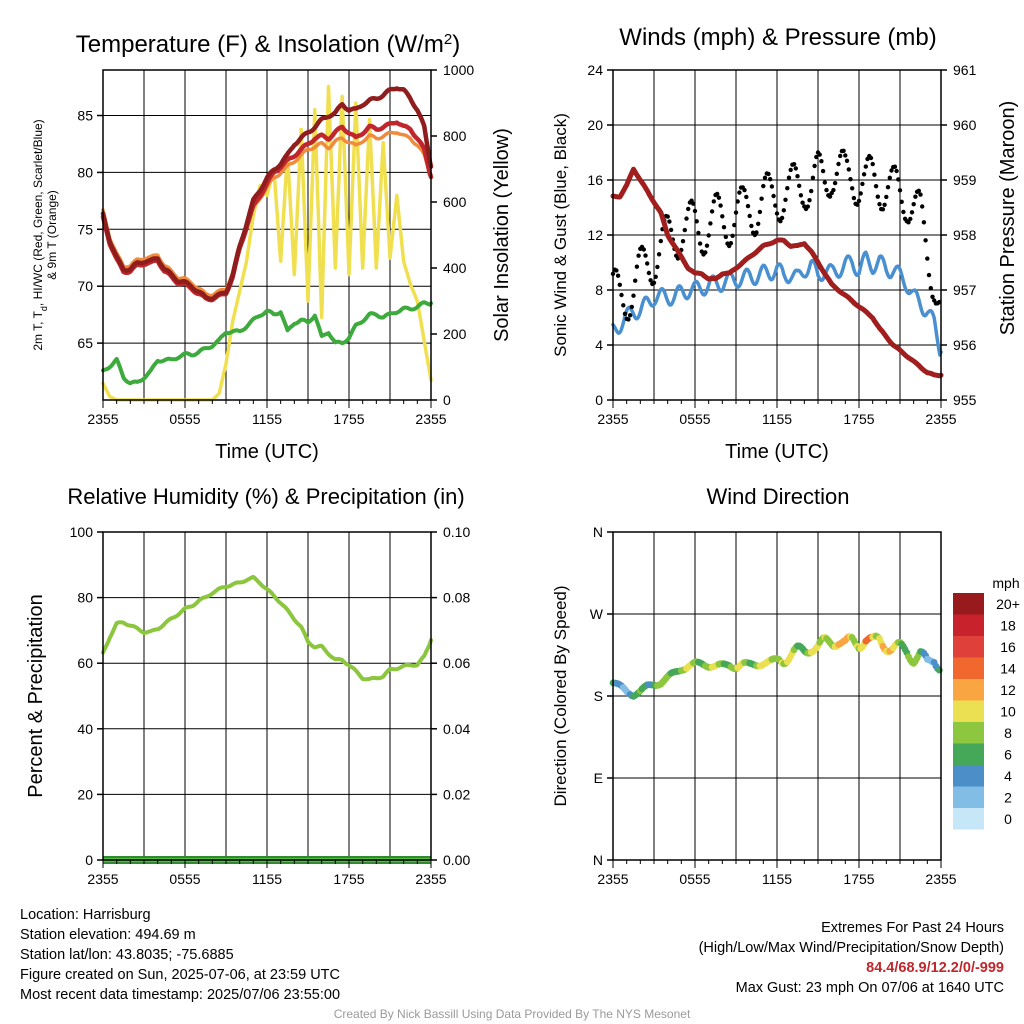 Image resolution: width=1024 pixels, height=1024 pixels. I want to click on temperature-grid, so click(267, 235).